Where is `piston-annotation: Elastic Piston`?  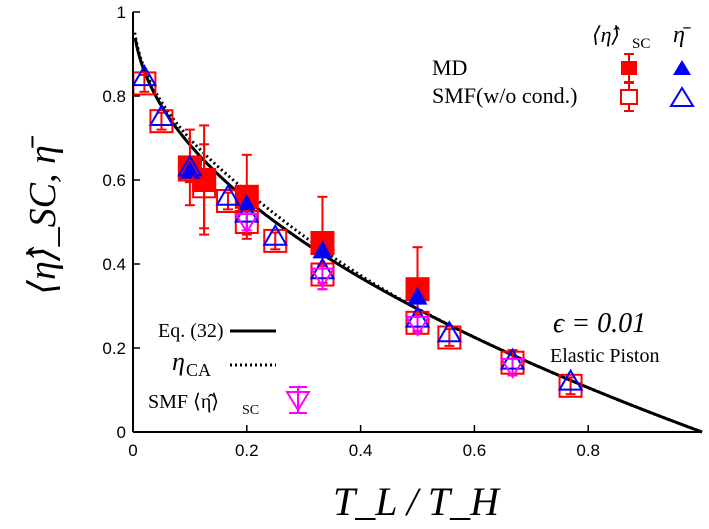 piston-annotation: Elastic Piston is located at coordinates (604, 356).